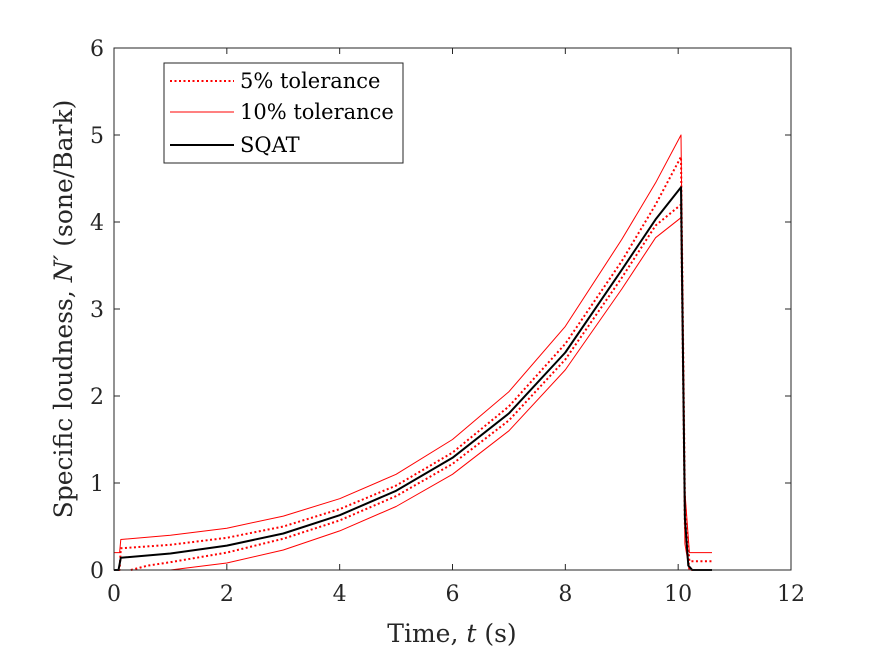  What do you see at coordinates (97, 310) in the screenshot?
I see `y-tick-label: 3` at bounding box center [97, 310].